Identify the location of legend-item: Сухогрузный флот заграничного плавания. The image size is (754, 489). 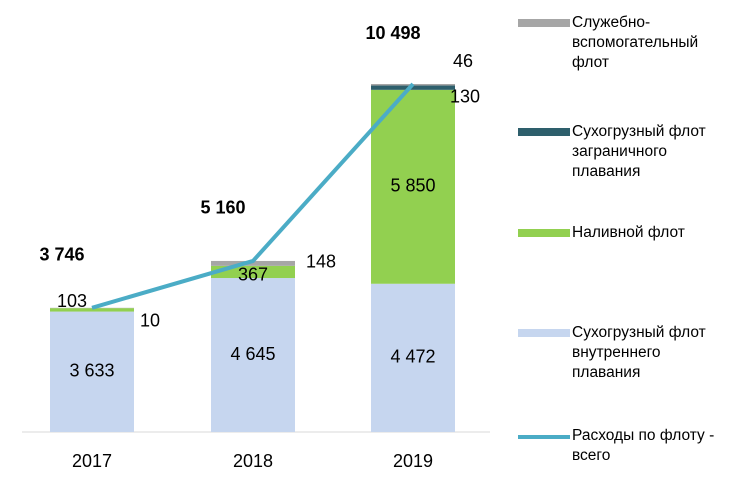
(625, 152).